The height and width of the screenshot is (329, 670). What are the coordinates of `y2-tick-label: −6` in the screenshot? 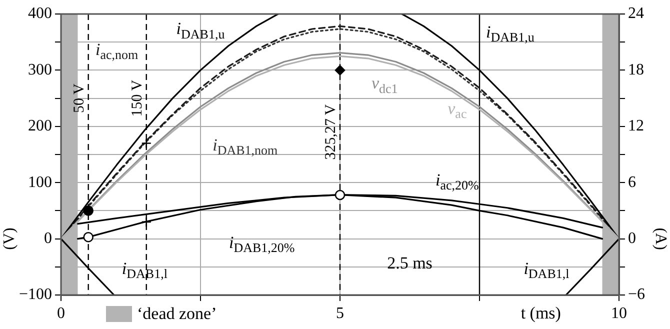 It's located at (637, 295).